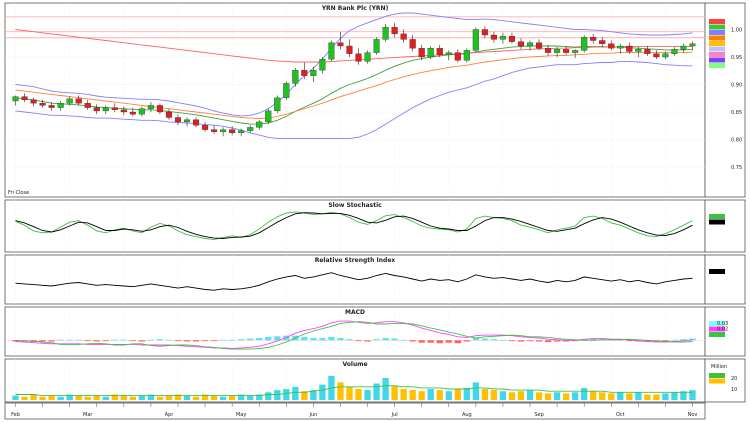 The width and height of the screenshot is (750, 422). I want to click on x-axis-strip, so click(355, 411).